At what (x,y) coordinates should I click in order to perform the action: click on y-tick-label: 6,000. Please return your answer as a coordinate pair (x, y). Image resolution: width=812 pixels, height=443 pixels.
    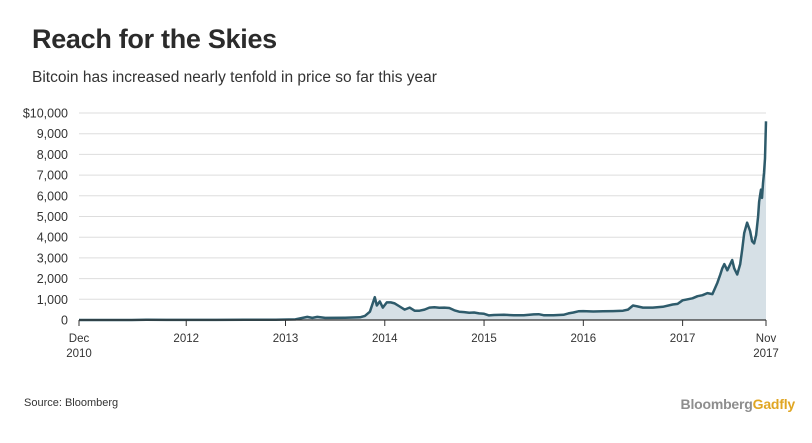
    Looking at the image, I should click on (52, 196).